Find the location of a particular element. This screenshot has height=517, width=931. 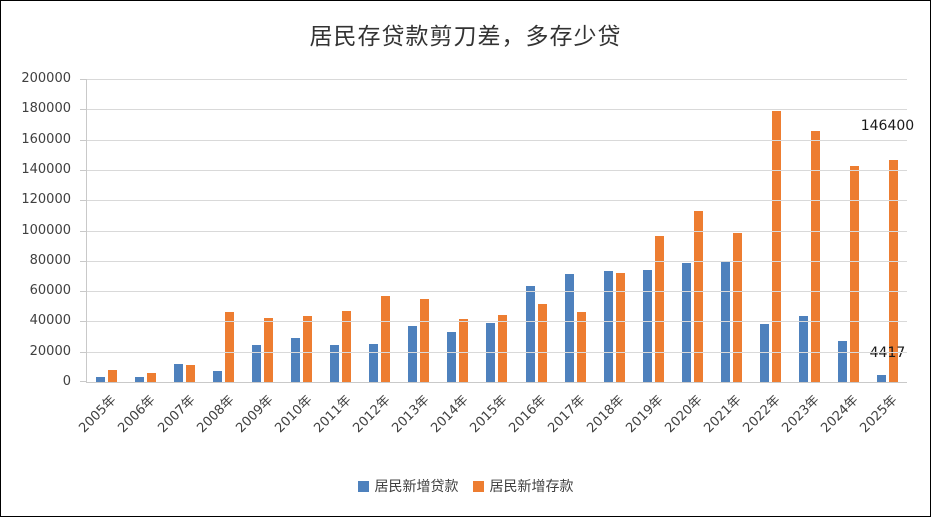

bar-group: 2006年 is located at coordinates (140, 257).